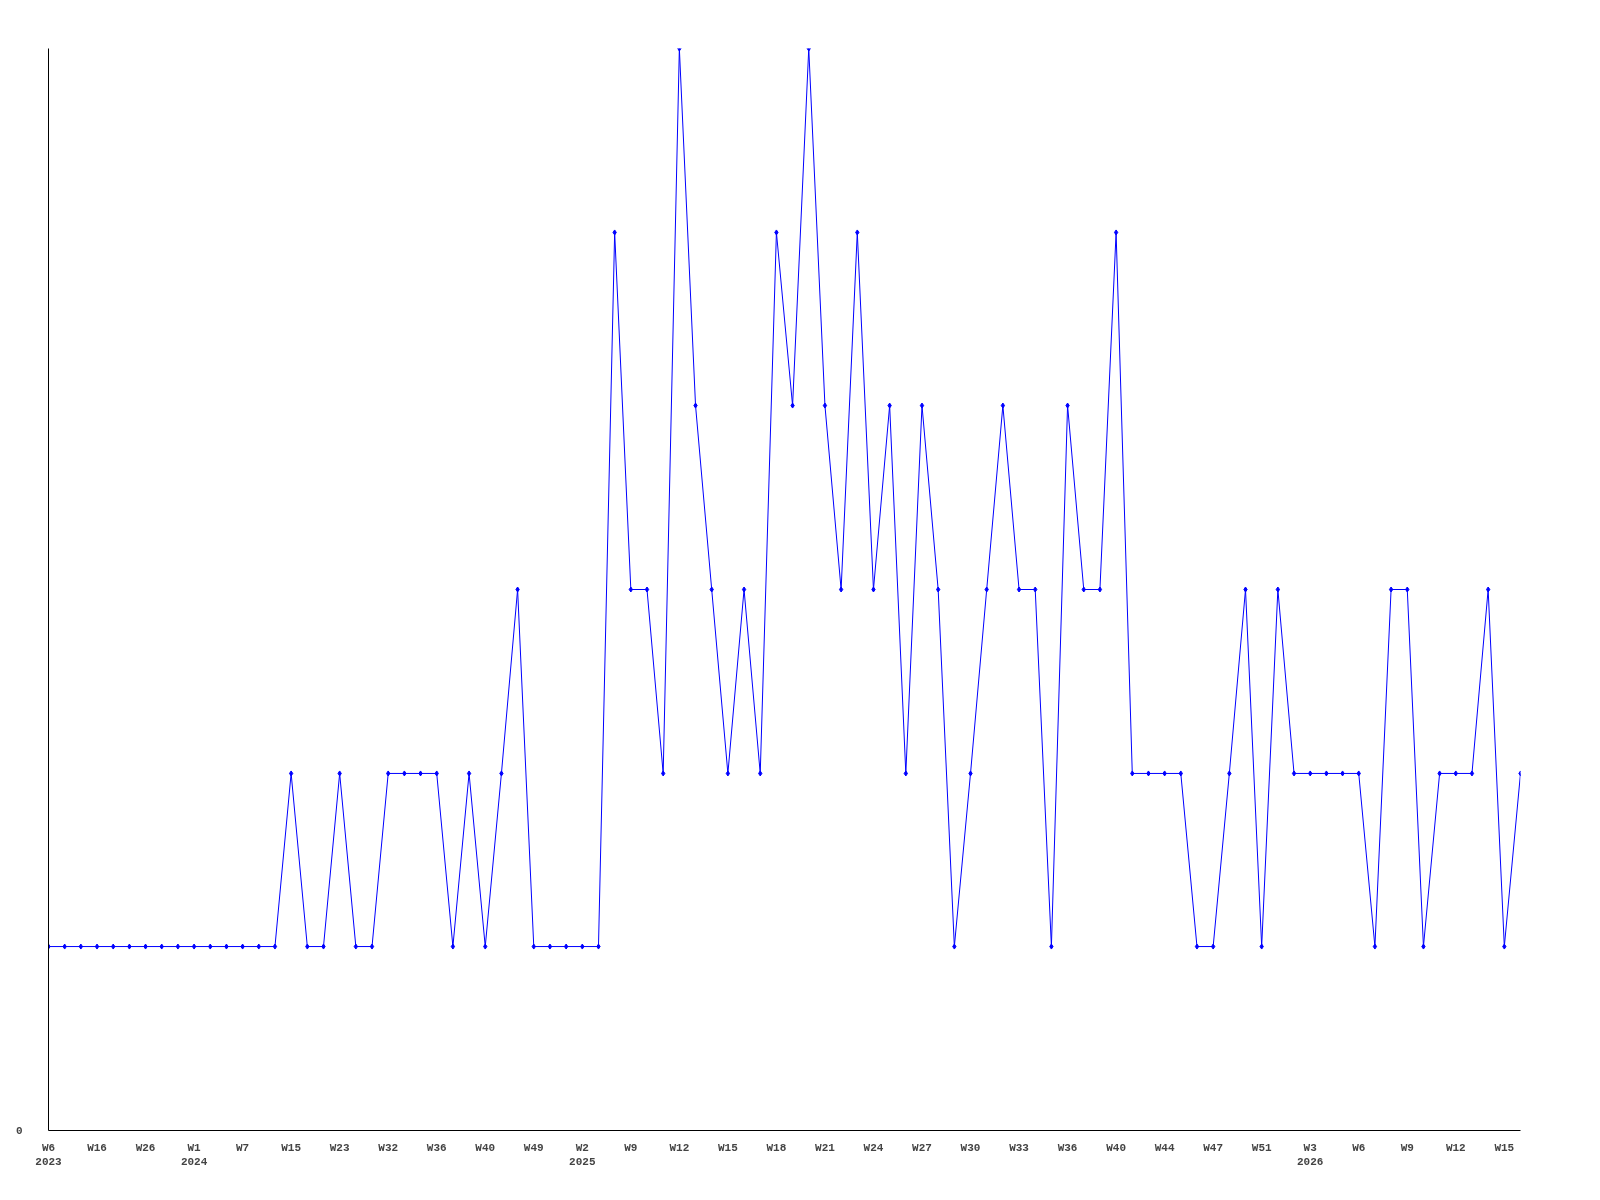 This screenshot has height=1200, width=1600. What do you see at coordinates (1164, 1147) in the screenshot?
I see `x-tick-label: W44` at bounding box center [1164, 1147].